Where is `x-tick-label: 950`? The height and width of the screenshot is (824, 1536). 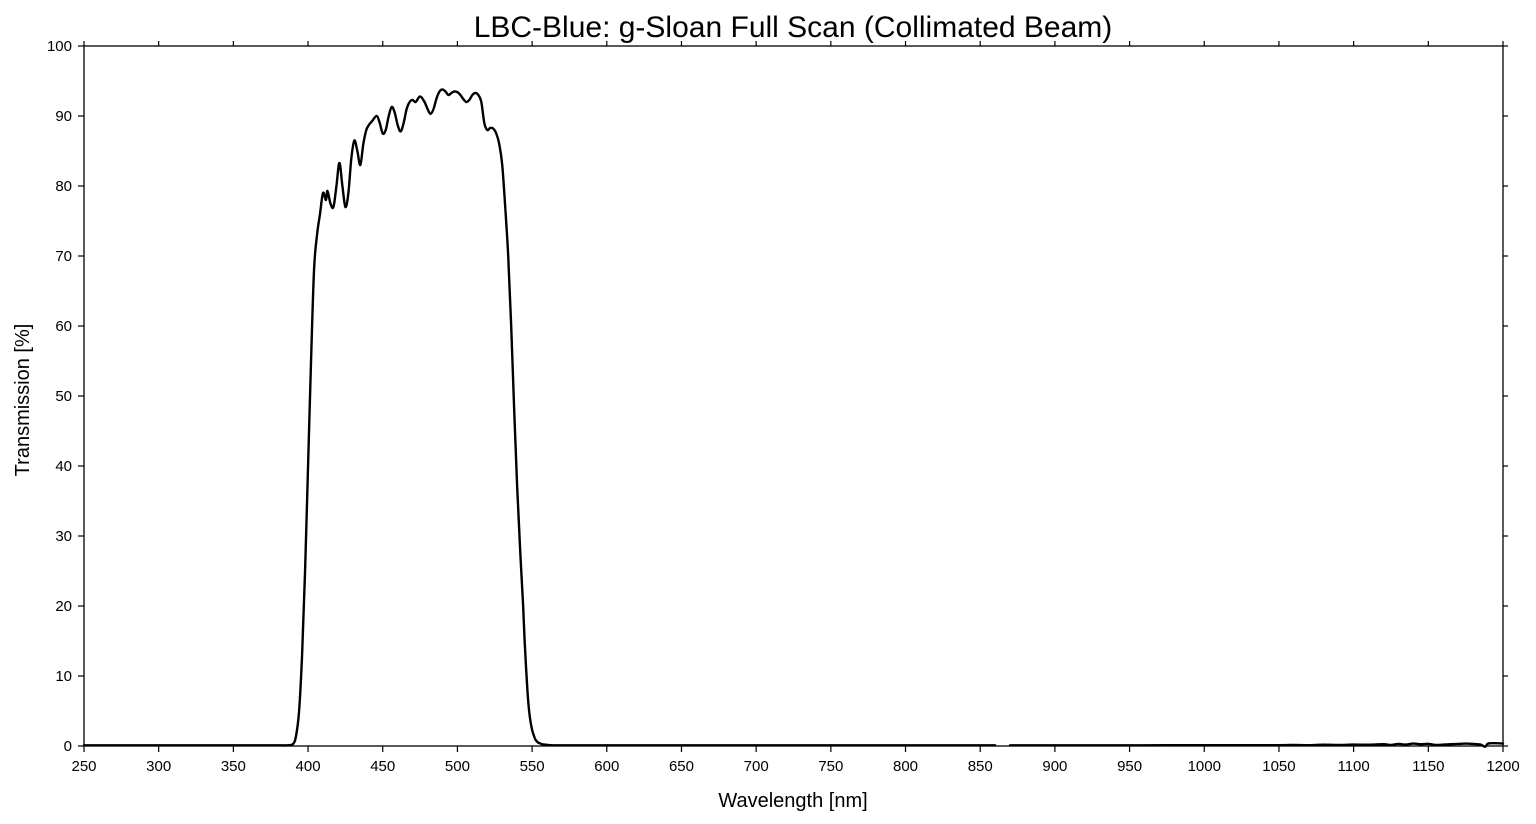
x-tick-label: 950 is located at coordinates (1129, 766).